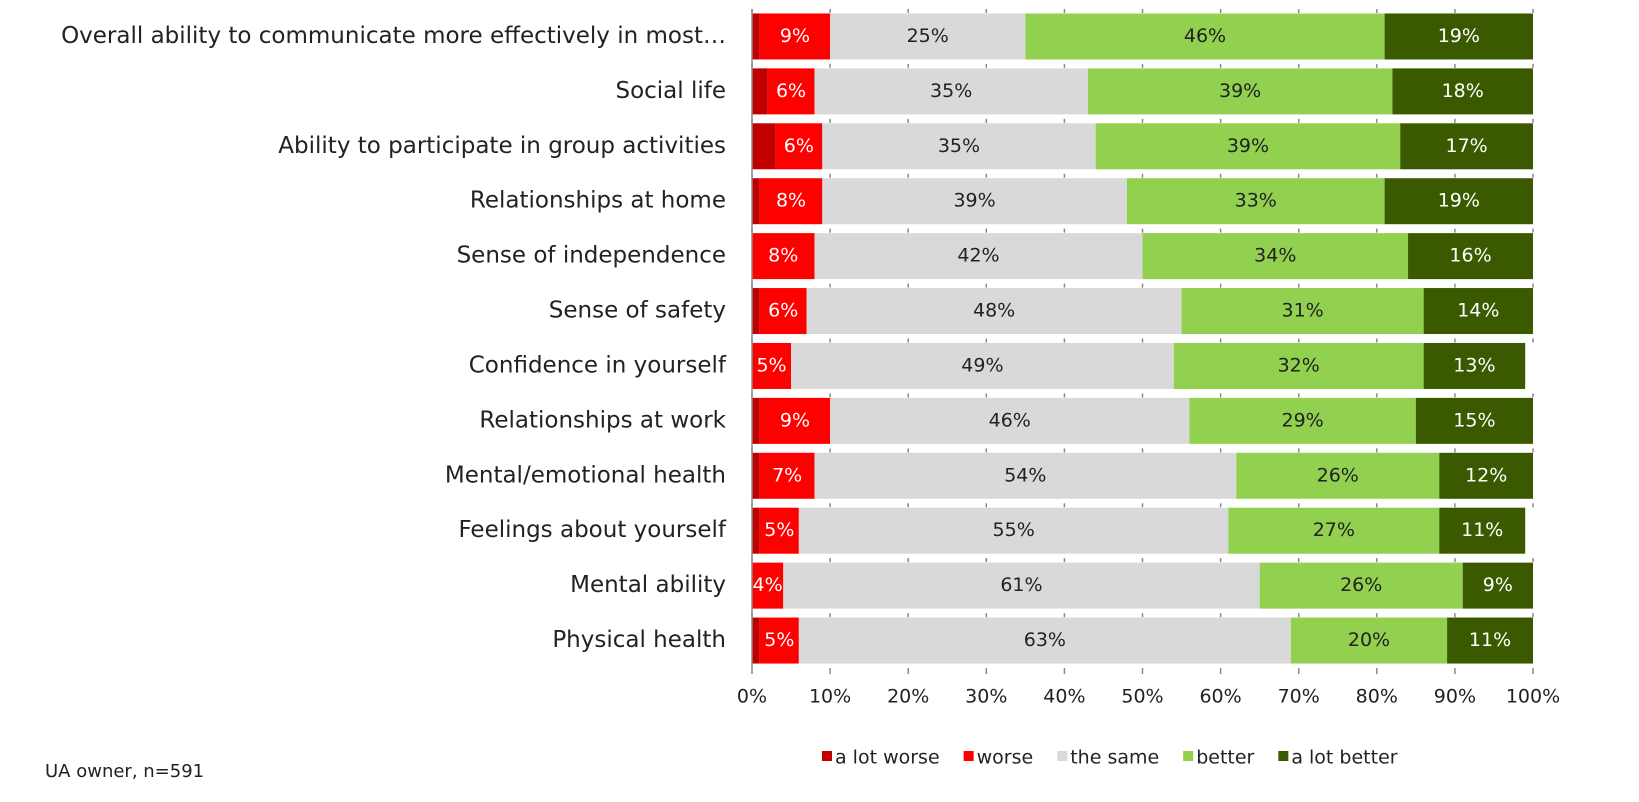  Describe the element at coordinates (1302, 420) in the screenshot. I see `data-label: 29%` at that location.